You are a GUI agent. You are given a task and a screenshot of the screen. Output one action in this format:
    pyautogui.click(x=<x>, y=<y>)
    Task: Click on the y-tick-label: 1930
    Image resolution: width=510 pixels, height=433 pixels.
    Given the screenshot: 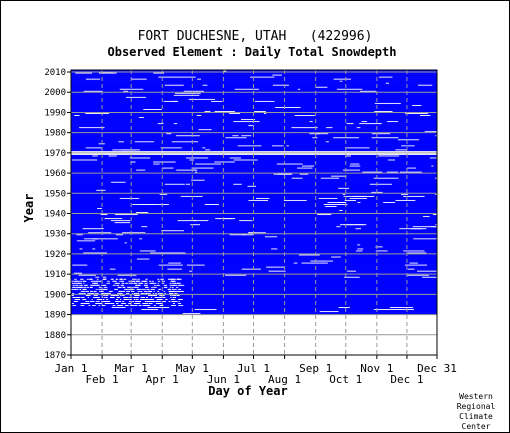 What is the action you would take?
    pyautogui.click(x=55, y=235)
    